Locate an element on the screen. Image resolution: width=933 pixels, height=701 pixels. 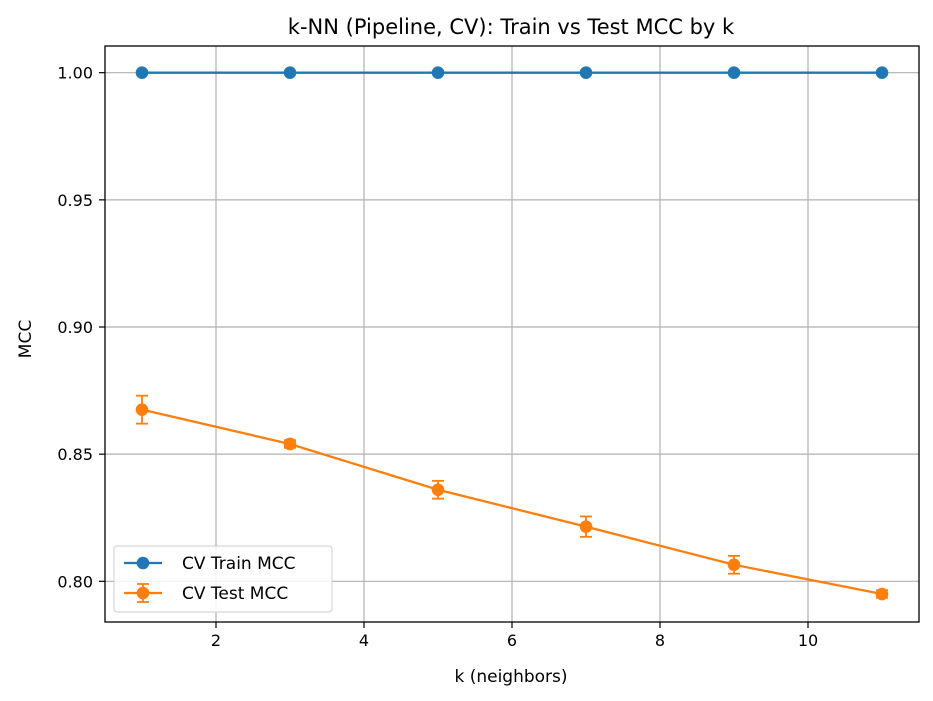
x-tick-label: 10 is located at coordinates (808, 640).